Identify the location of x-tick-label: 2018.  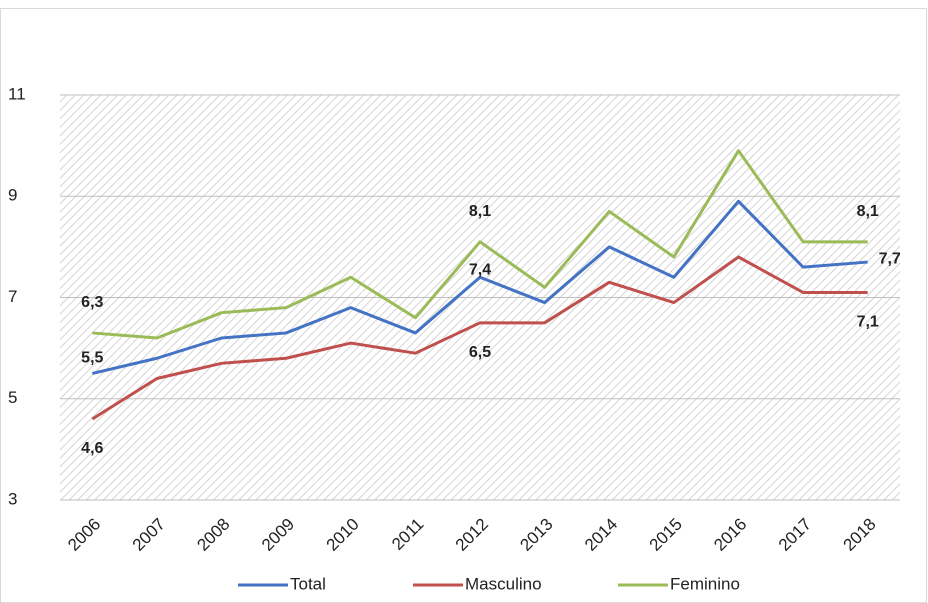
(860, 535).